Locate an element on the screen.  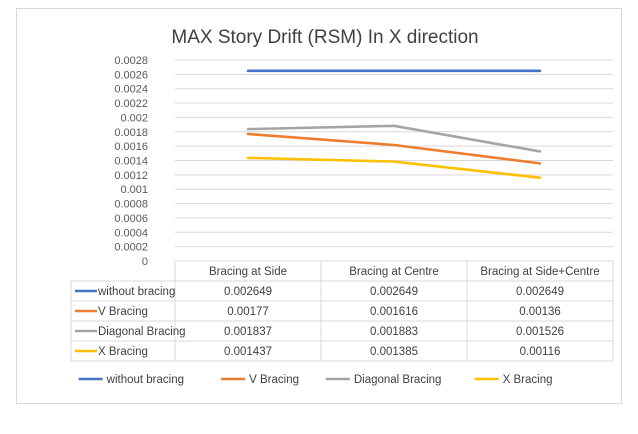
y-tick-label: 0.0028 is located at coordinates (131, 61).